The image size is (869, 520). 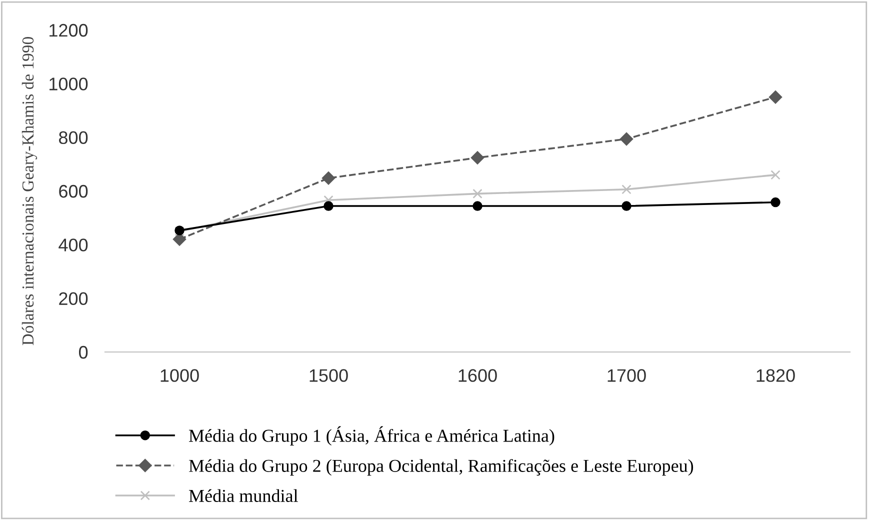 I want to click on y-tick-label: 800, so click(x=73, y=137).